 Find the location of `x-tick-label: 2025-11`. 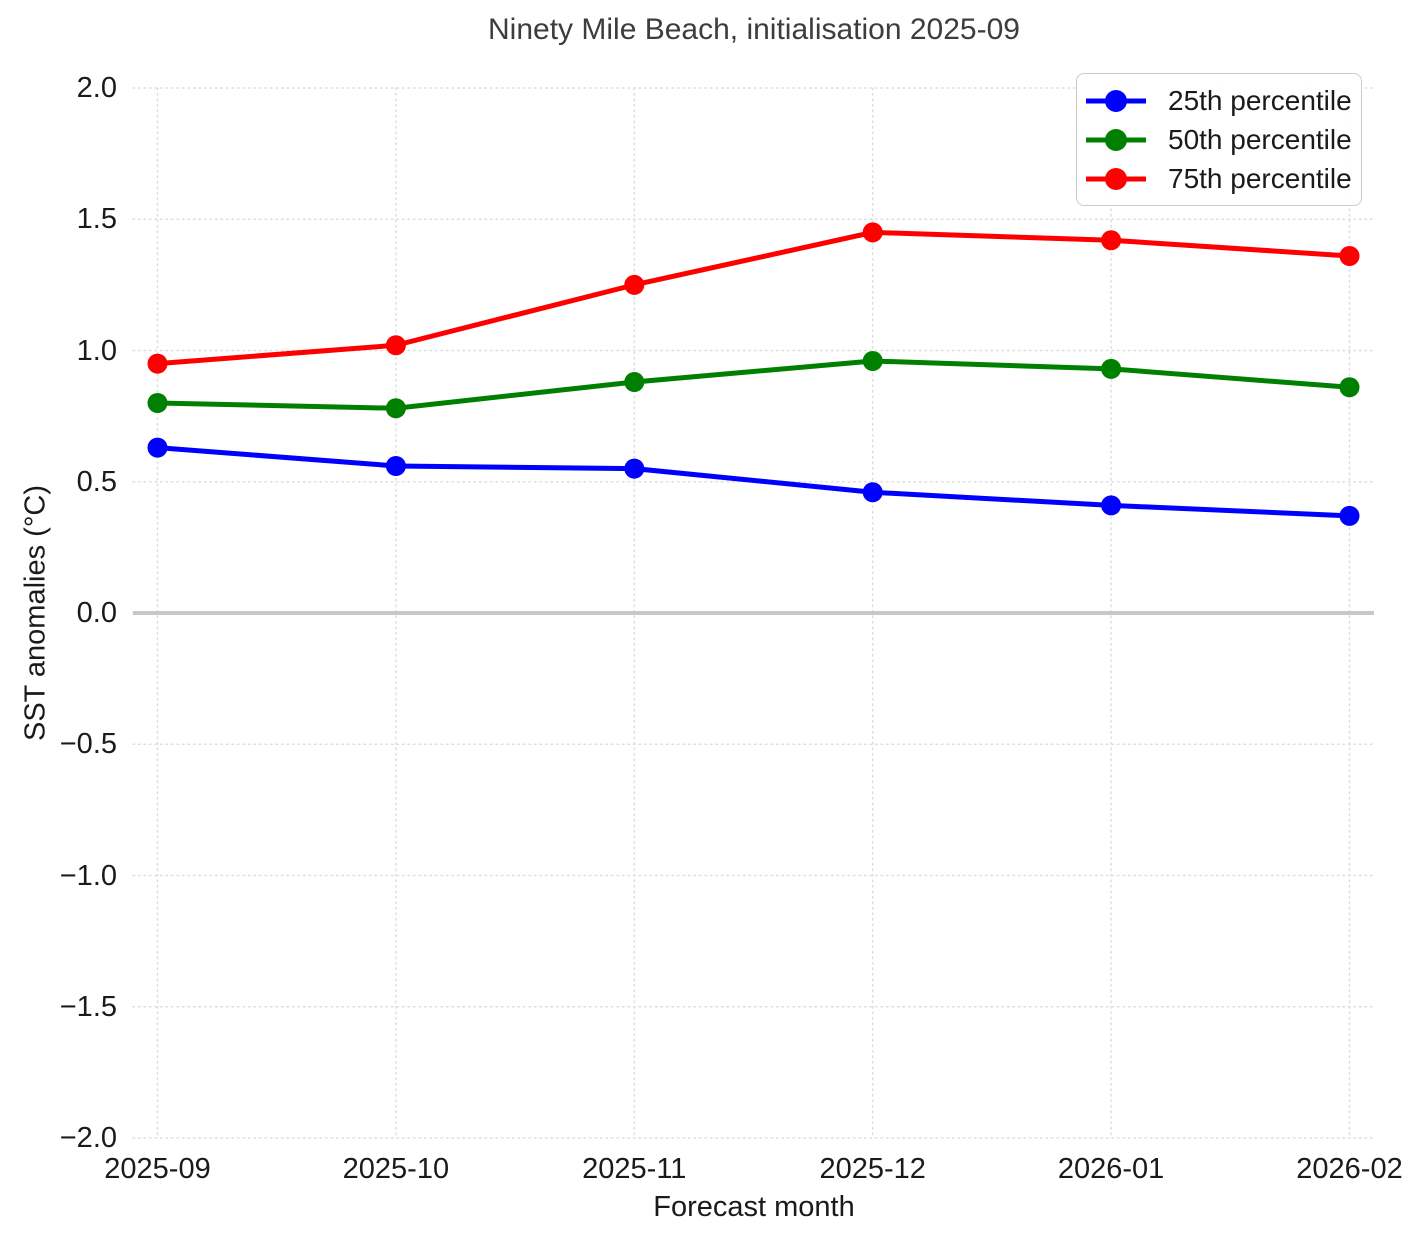

x-tick-label: 2025-11 is located at coordinates (634, 1169).